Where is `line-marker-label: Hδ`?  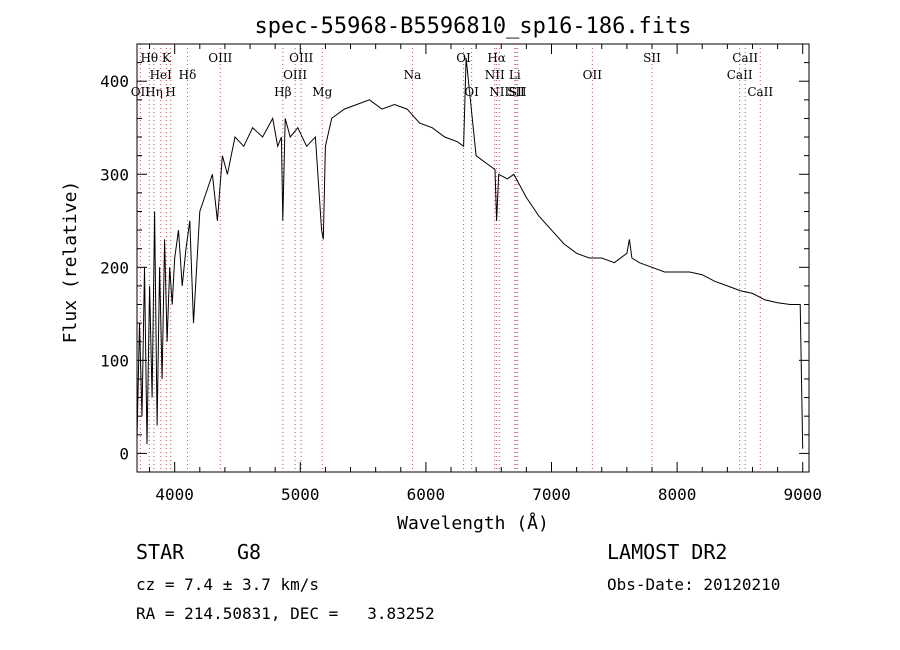 line-marker-label: Hδ is located at coordinates (188, 75).